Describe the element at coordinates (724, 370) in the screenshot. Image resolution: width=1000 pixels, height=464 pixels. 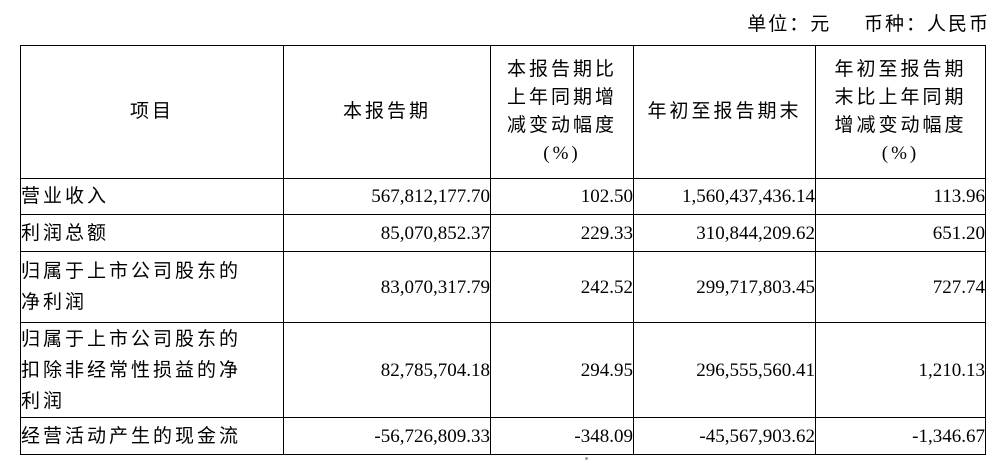
I see `table-cell: 296,555,560.41` at that location.